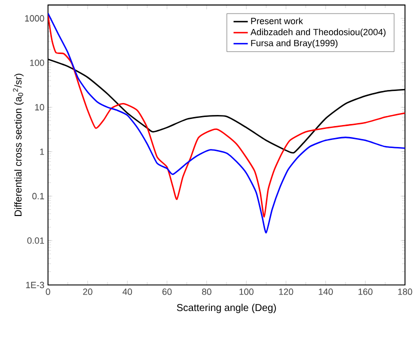 This screenshot has width=420, height=342. What do you see at coordinates (207, 291) in the screenshot?
I see `x-tick-label: 80` at bounding box center [207, 291].